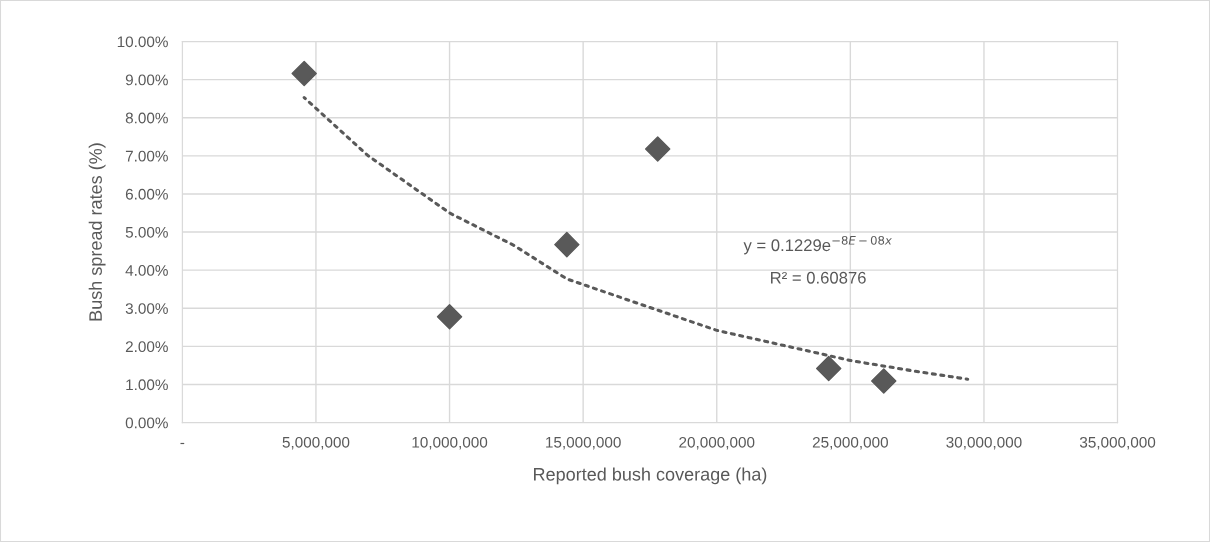 The width and height of the screenshot is (1210, 542). What do you see at coordinates (146, 347) in the screenshot?
I see `y-tick-label: 2.00%` at bounding box center [146, 347].